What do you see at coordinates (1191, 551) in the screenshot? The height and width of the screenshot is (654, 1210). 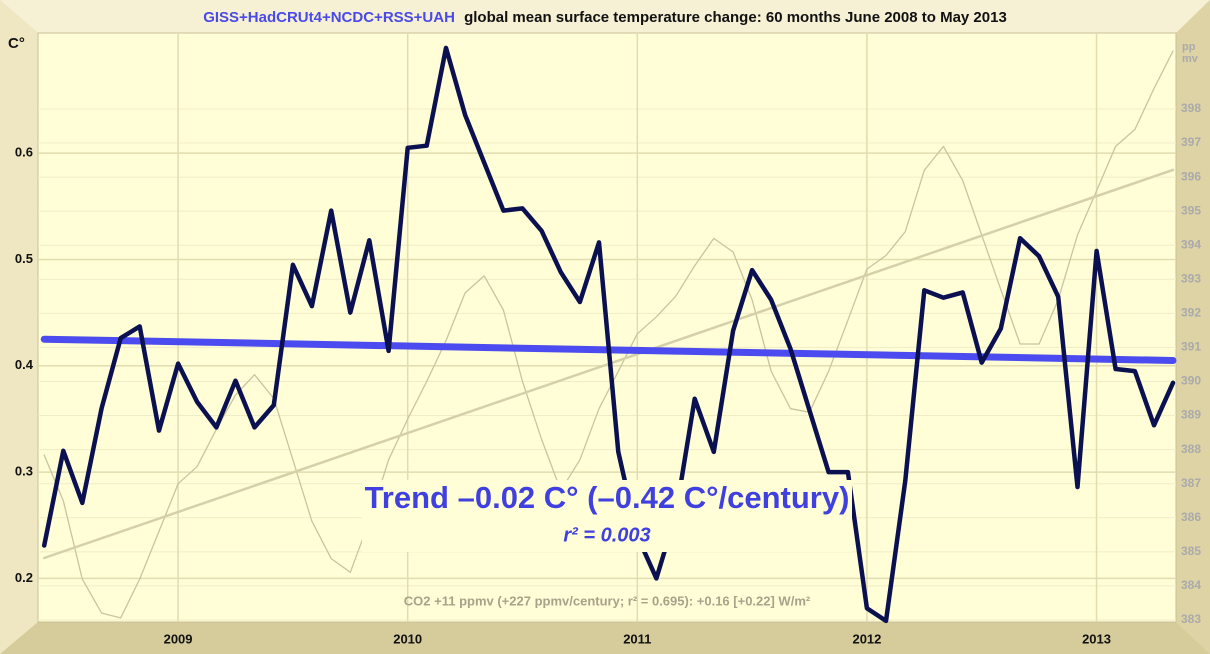 I see `y2-tick-label: 385` at bounding box center [1191, 551].